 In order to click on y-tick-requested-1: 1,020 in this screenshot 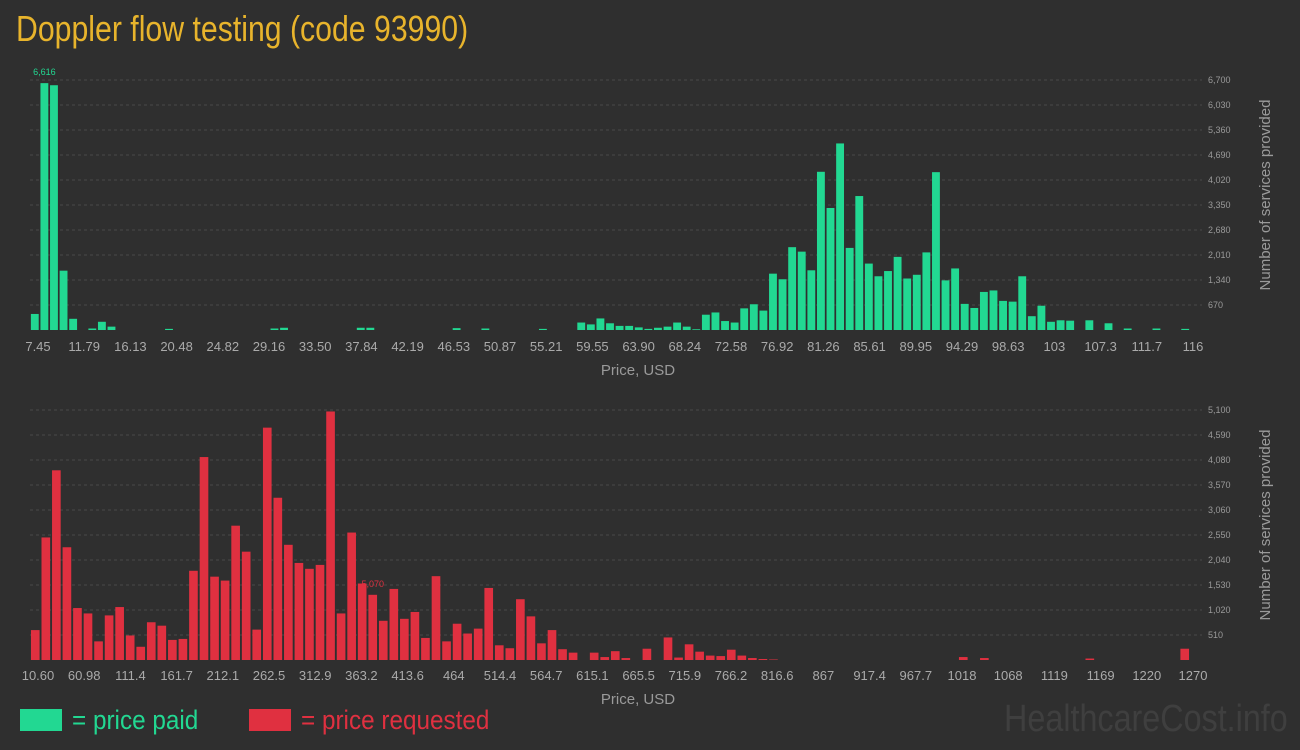, I will do `click(1219, 610)`.